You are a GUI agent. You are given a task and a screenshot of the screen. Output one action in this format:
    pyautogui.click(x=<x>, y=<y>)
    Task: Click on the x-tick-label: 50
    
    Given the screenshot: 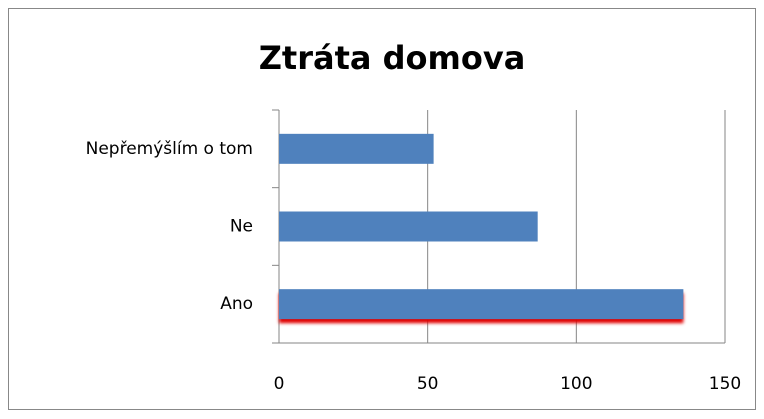 What is the action you would take?
    pyautogui.click(x=428, y=384)
    